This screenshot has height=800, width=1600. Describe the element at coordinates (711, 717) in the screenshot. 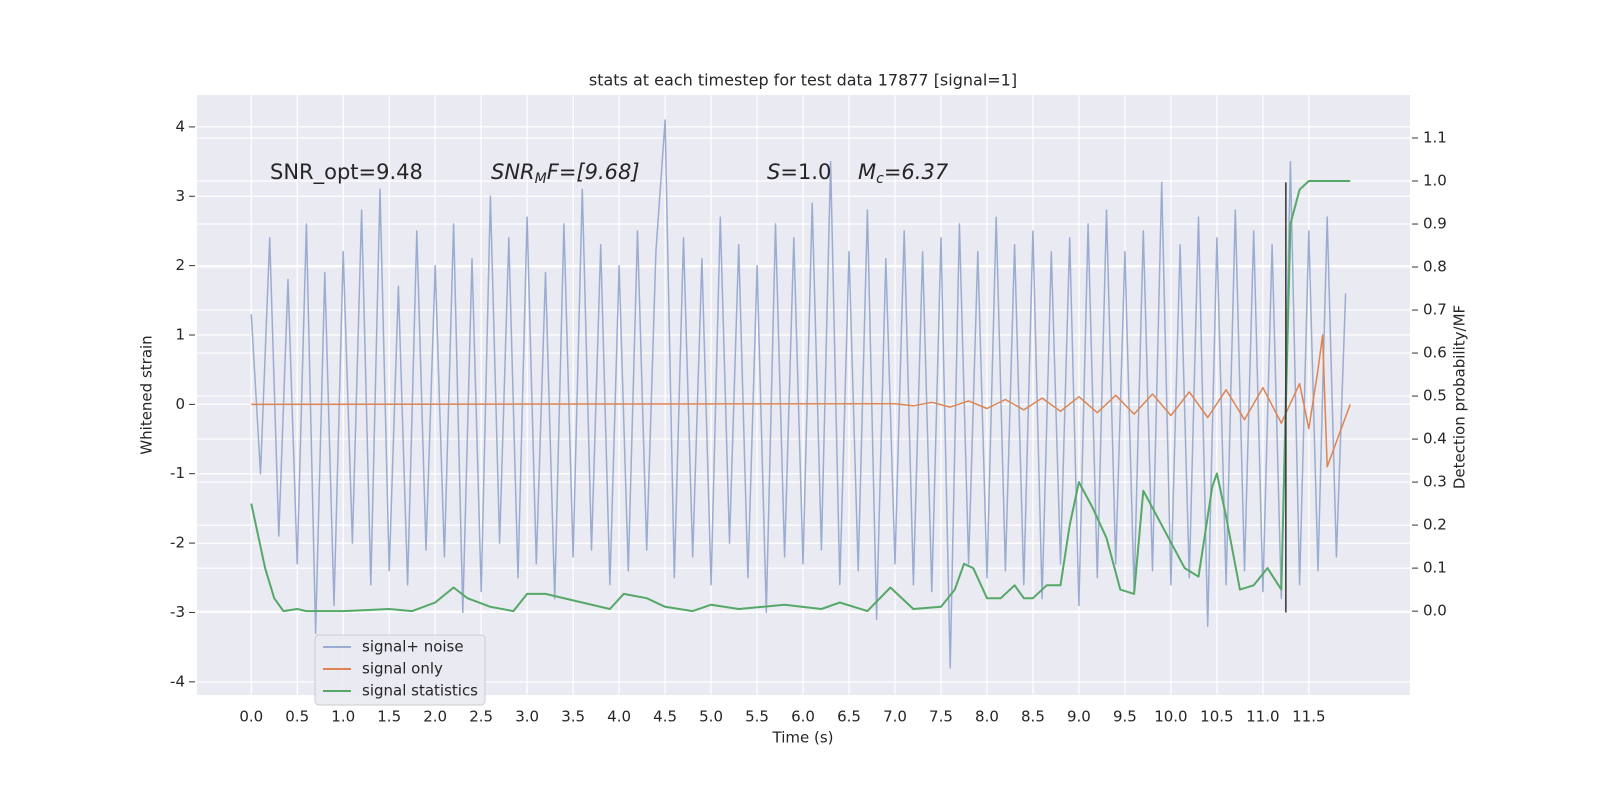

I see `x-tick-label: 5.0` at that location.